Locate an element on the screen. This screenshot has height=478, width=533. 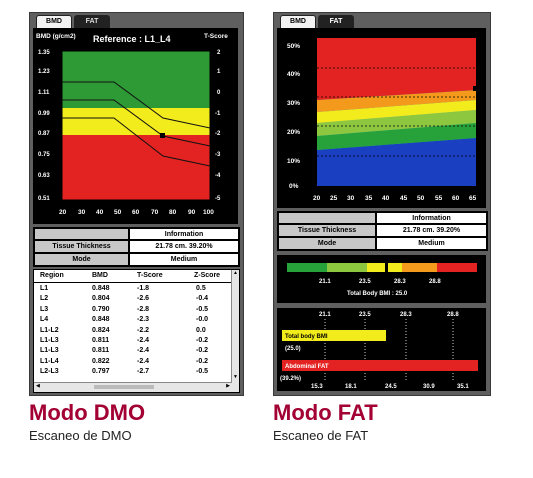
y-tick: 0.99 is located at coordinates (44, 114).